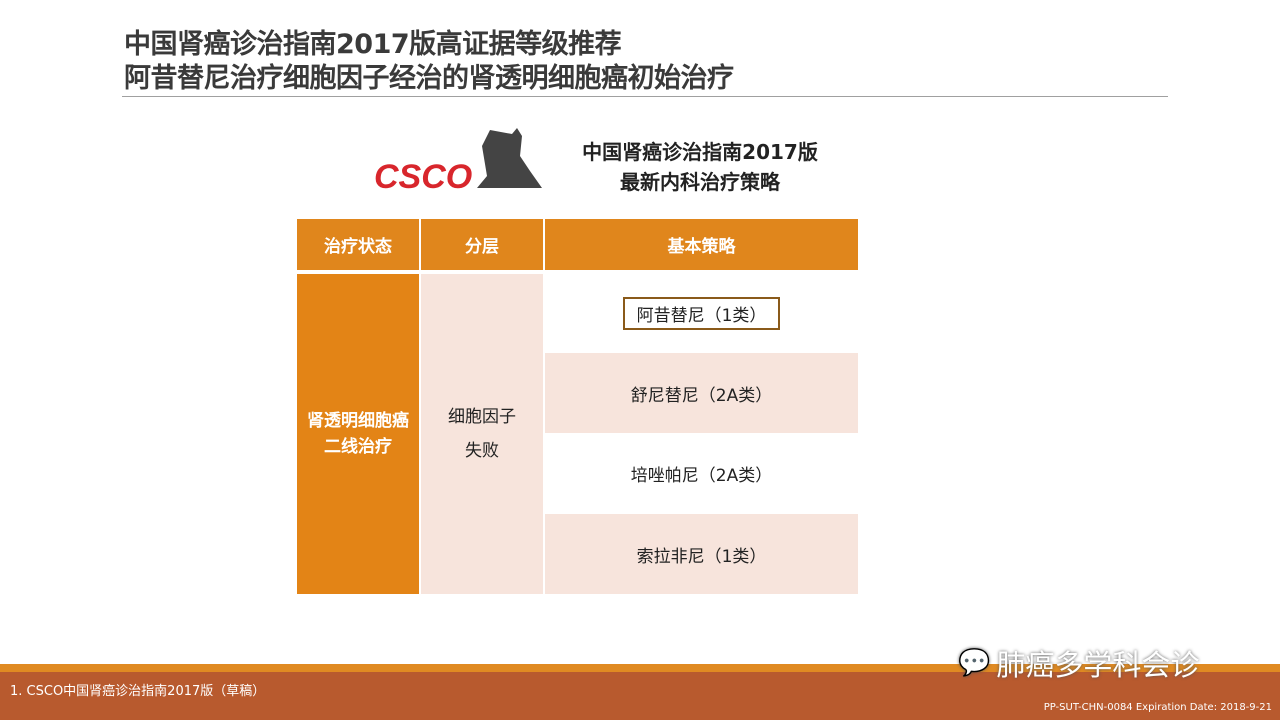 The image size is (1280, 720). Describe the element at coordinates (640, 696) in the screenshot. I see `footer-bar` at that location.